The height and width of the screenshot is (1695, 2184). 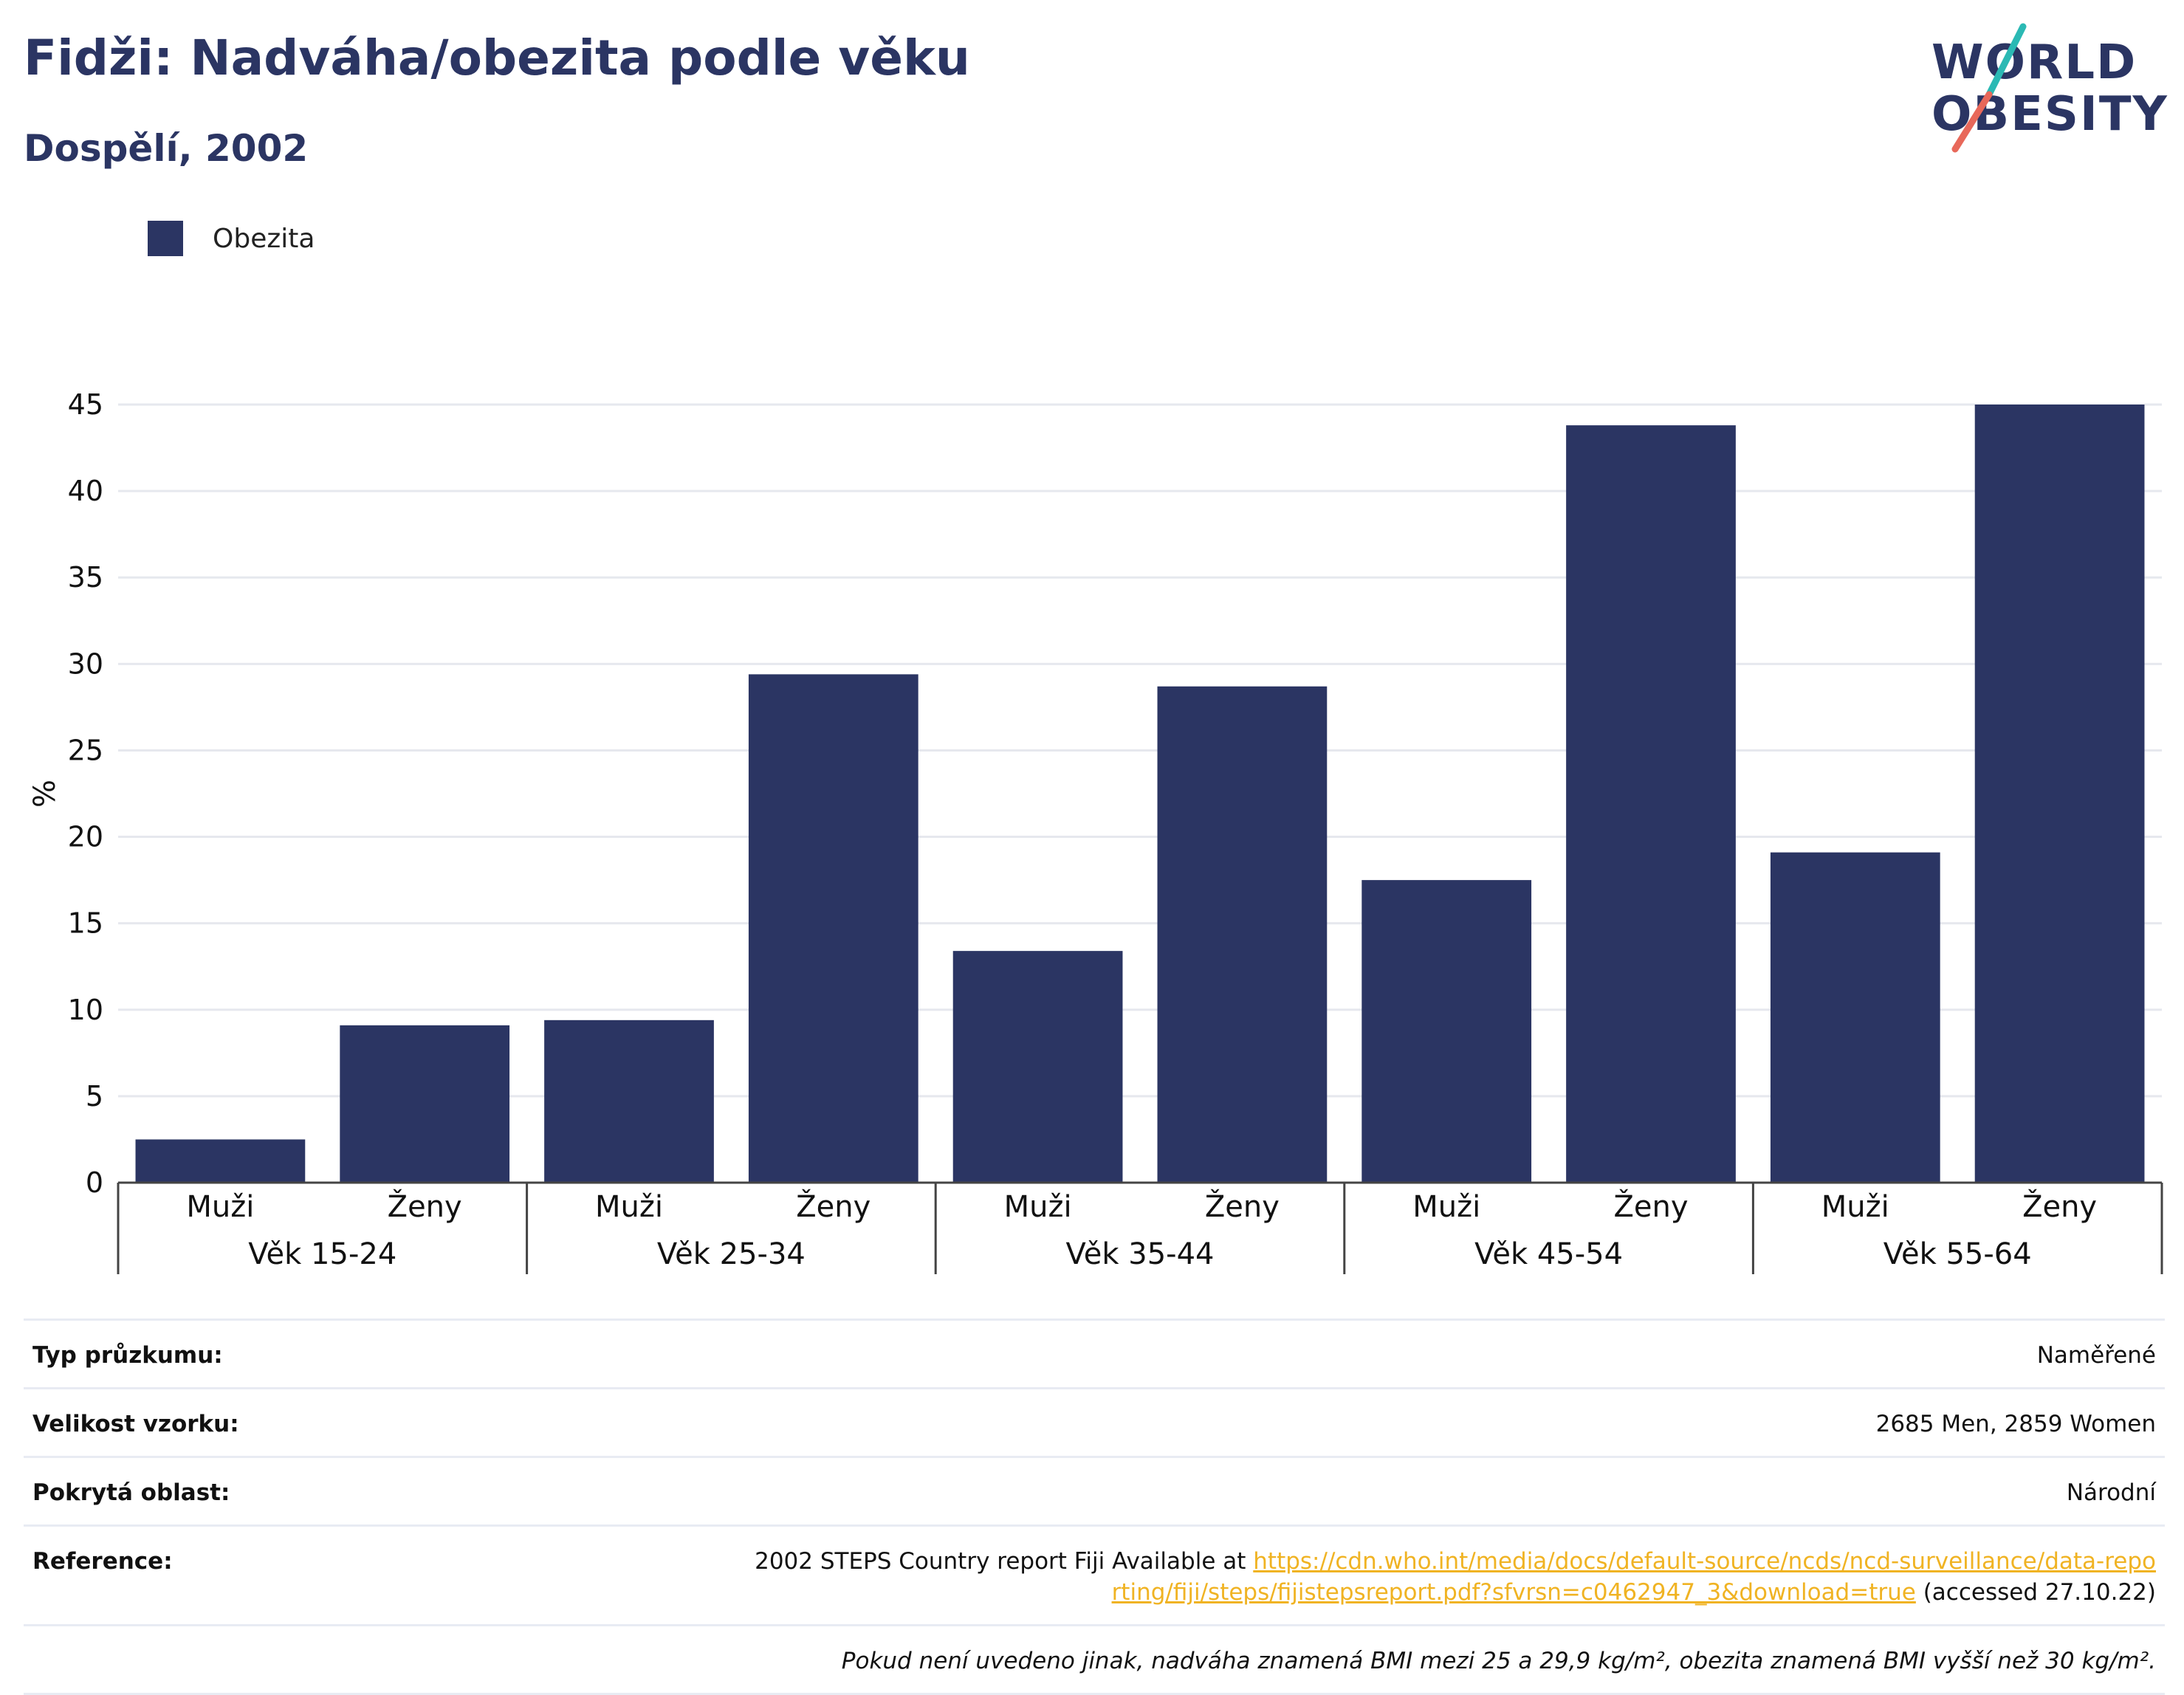 What do you see at coordinates (131, 1492) in the screenshot?
I see `info-key: Pokrytá oblast:` at bounding box center [131, 1492].